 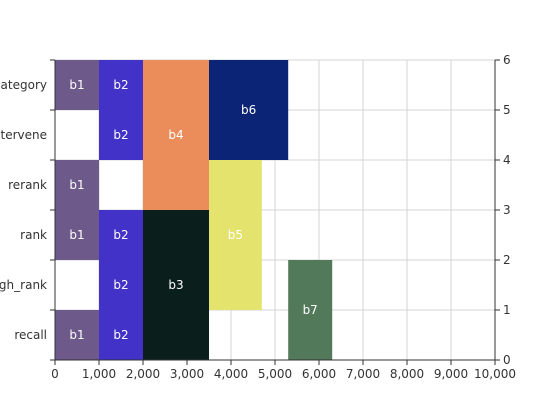 I want to click on y-left-category-label: rerank, so click(x=27, y=185).